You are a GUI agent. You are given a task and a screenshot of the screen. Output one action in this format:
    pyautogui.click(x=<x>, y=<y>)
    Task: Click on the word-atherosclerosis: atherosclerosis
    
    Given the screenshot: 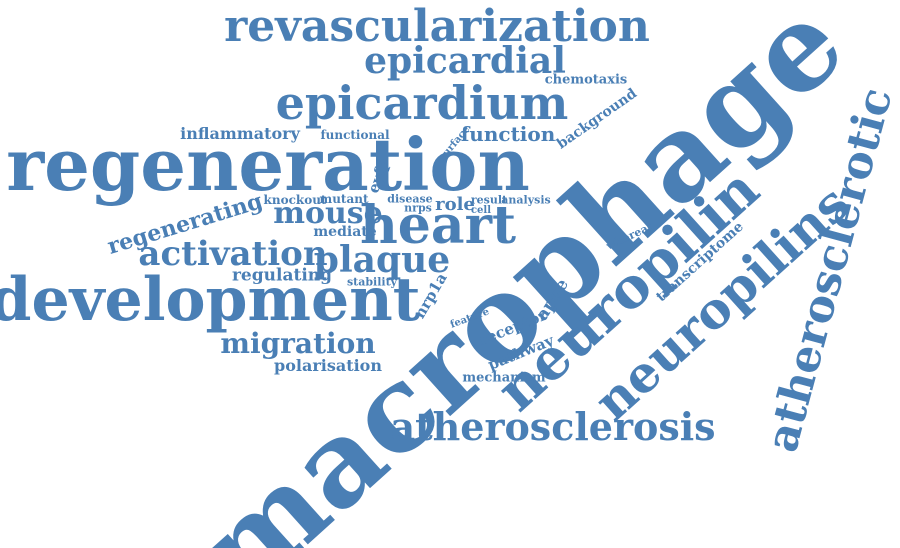 What is the action you would take?
    pyautogui.click(x=553, y=426)
    